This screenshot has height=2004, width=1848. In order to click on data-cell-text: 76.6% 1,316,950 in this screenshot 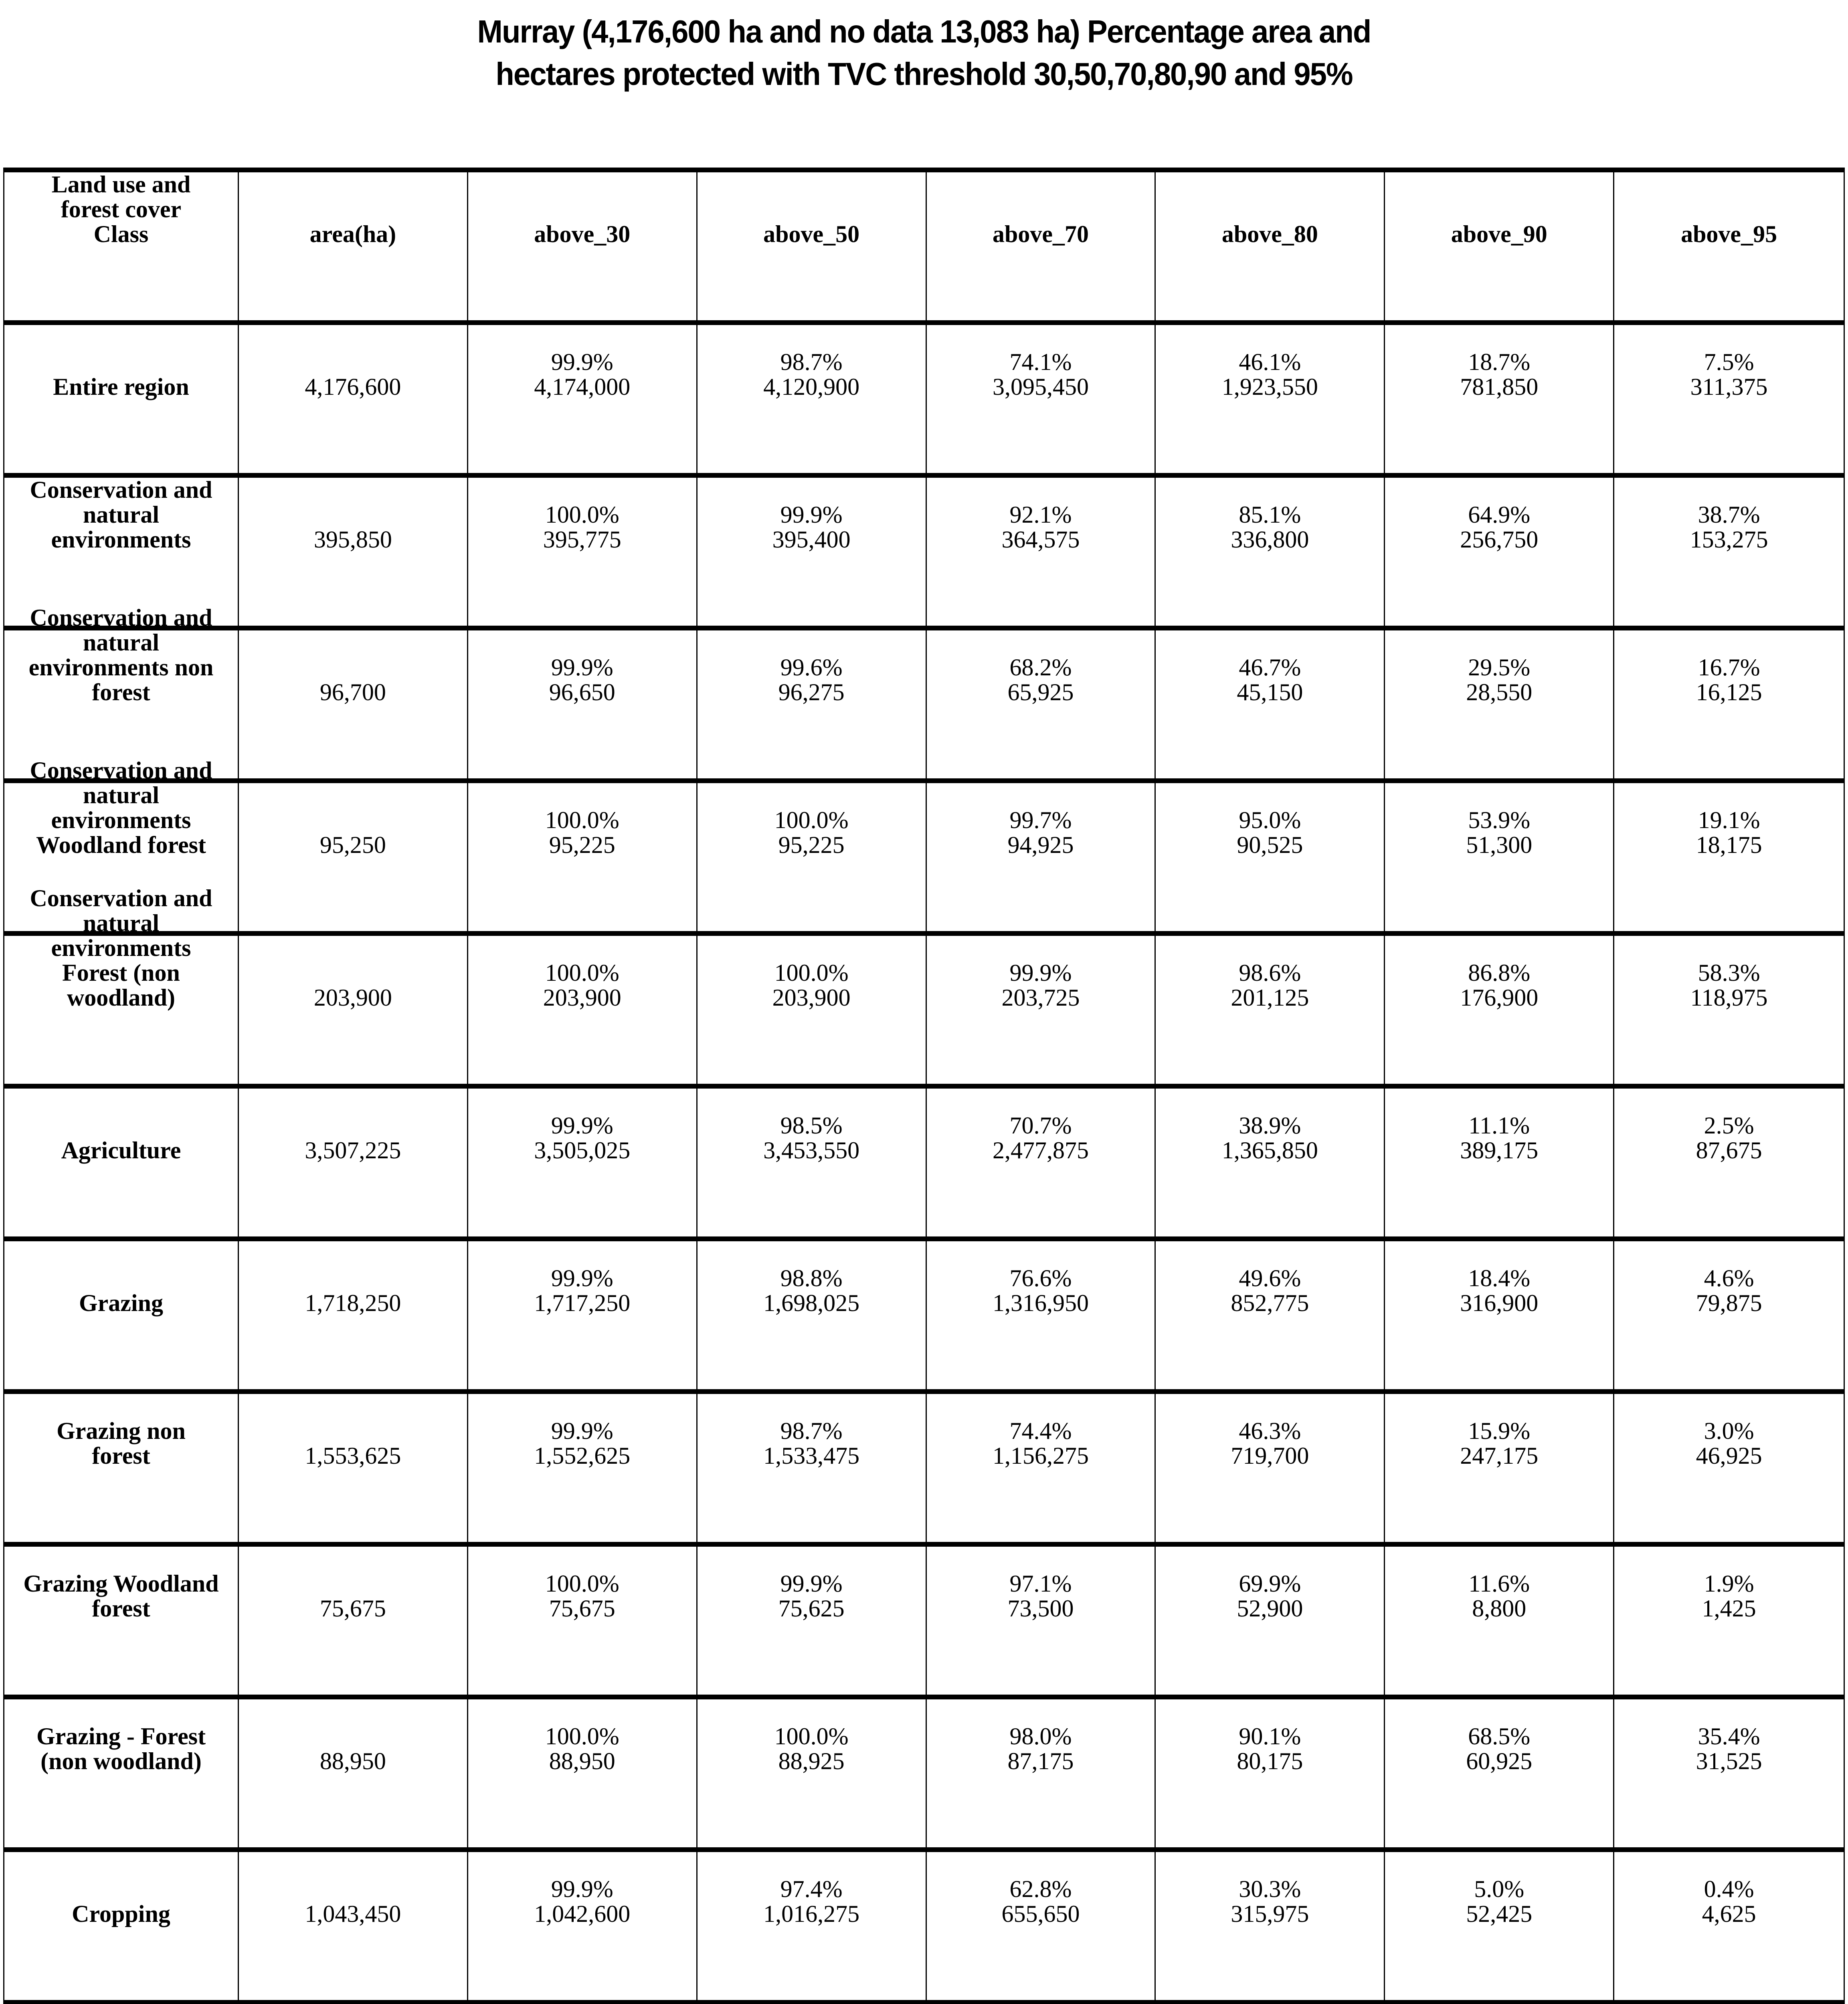, I will do `click(1040, 1290)`.